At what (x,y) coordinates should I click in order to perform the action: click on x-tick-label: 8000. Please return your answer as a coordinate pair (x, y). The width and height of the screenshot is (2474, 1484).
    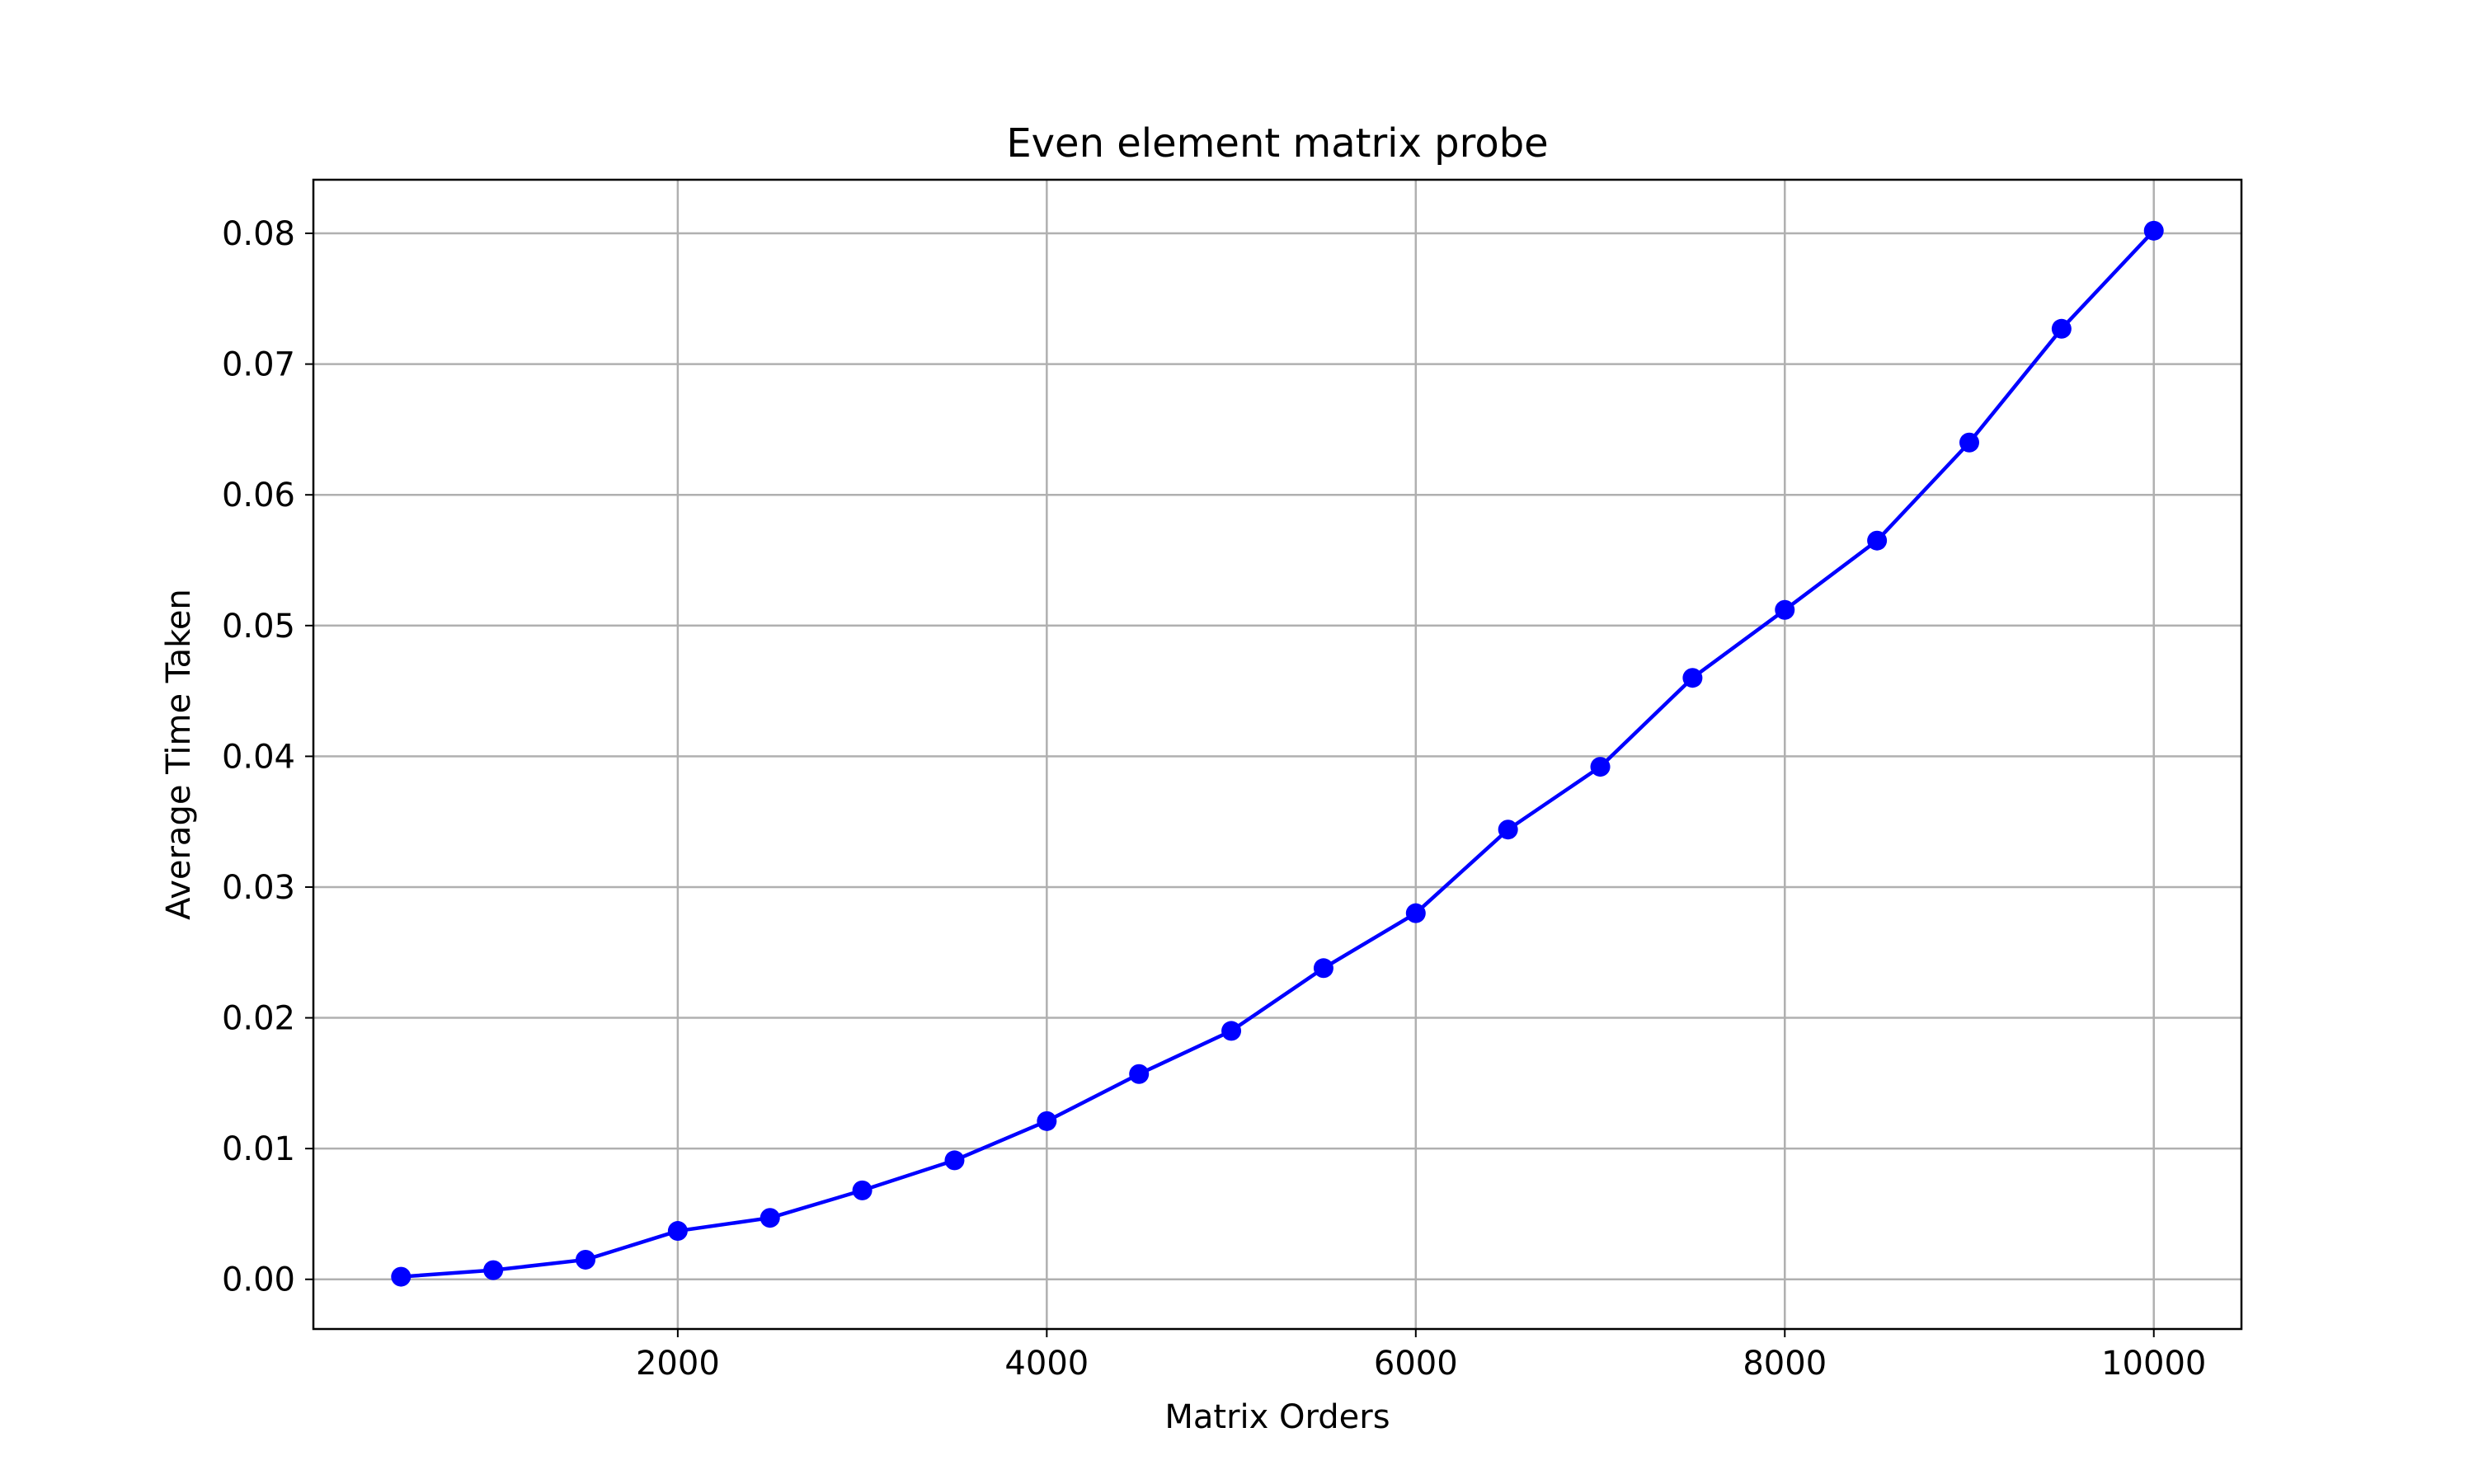
    Looking at the image, I should click on (1785, 1364).